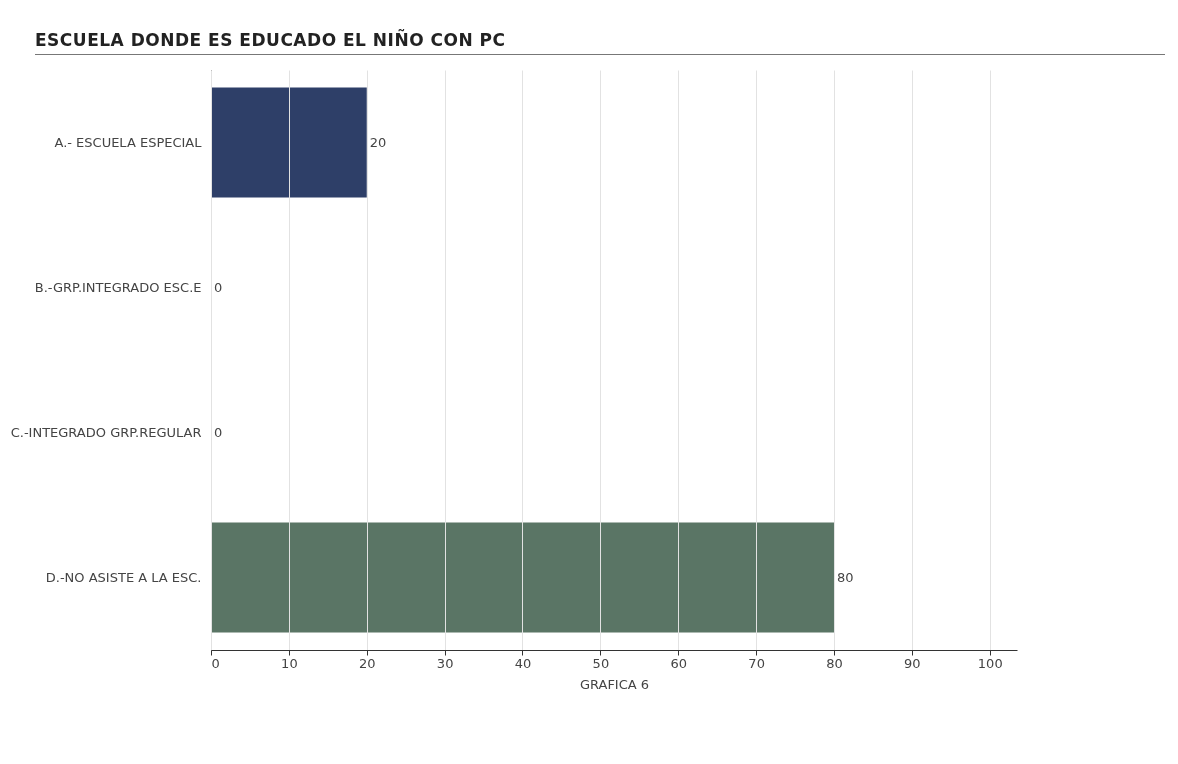 The image size is (1178, 764). Describe the element at coordinates (378, 142) in the screenshot. I see `data-label: 20` at that location.